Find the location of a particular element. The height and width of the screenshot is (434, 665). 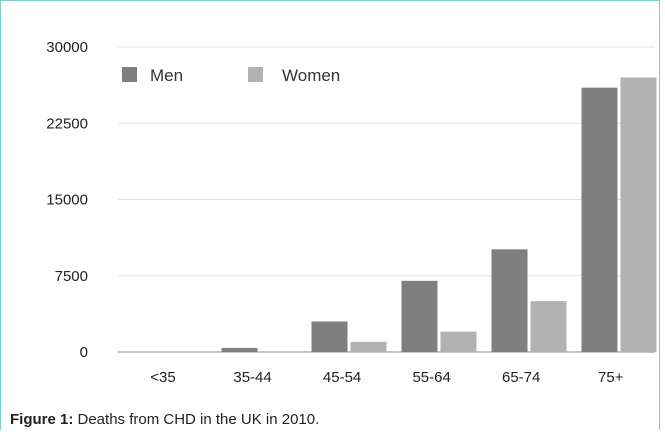

legend-label-men: Men is located at coordinates (166, 75).